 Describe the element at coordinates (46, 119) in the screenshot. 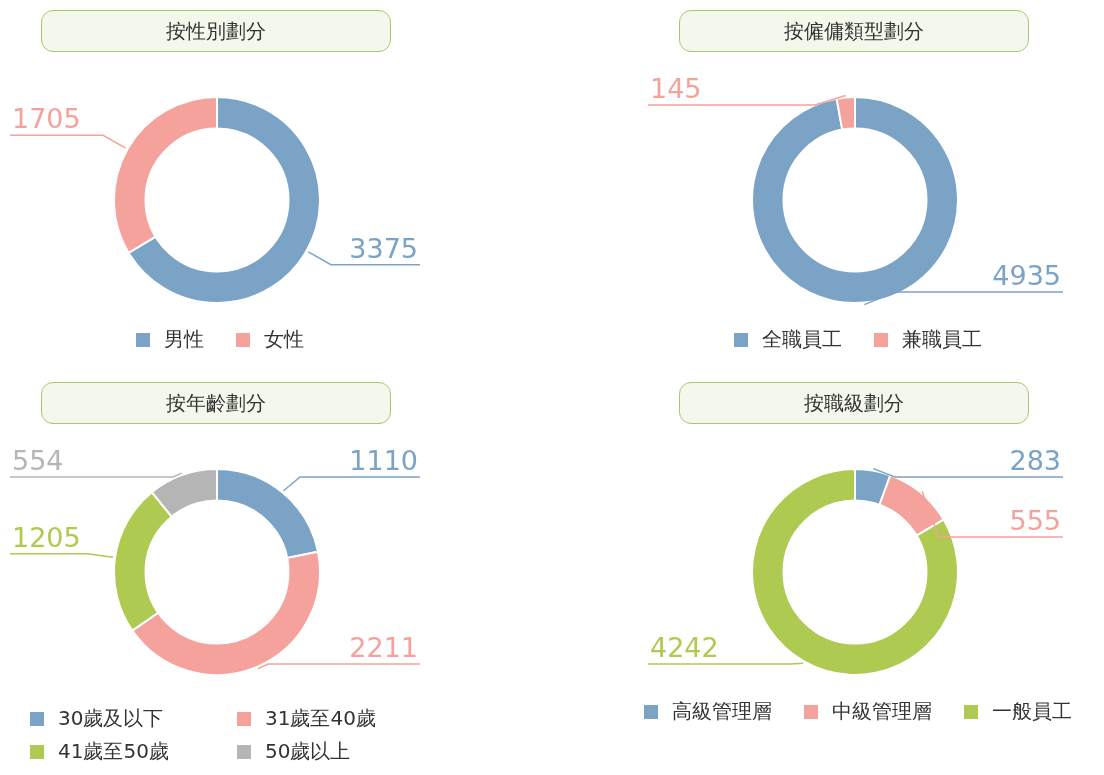

I see `data-label: 1705` at that location.